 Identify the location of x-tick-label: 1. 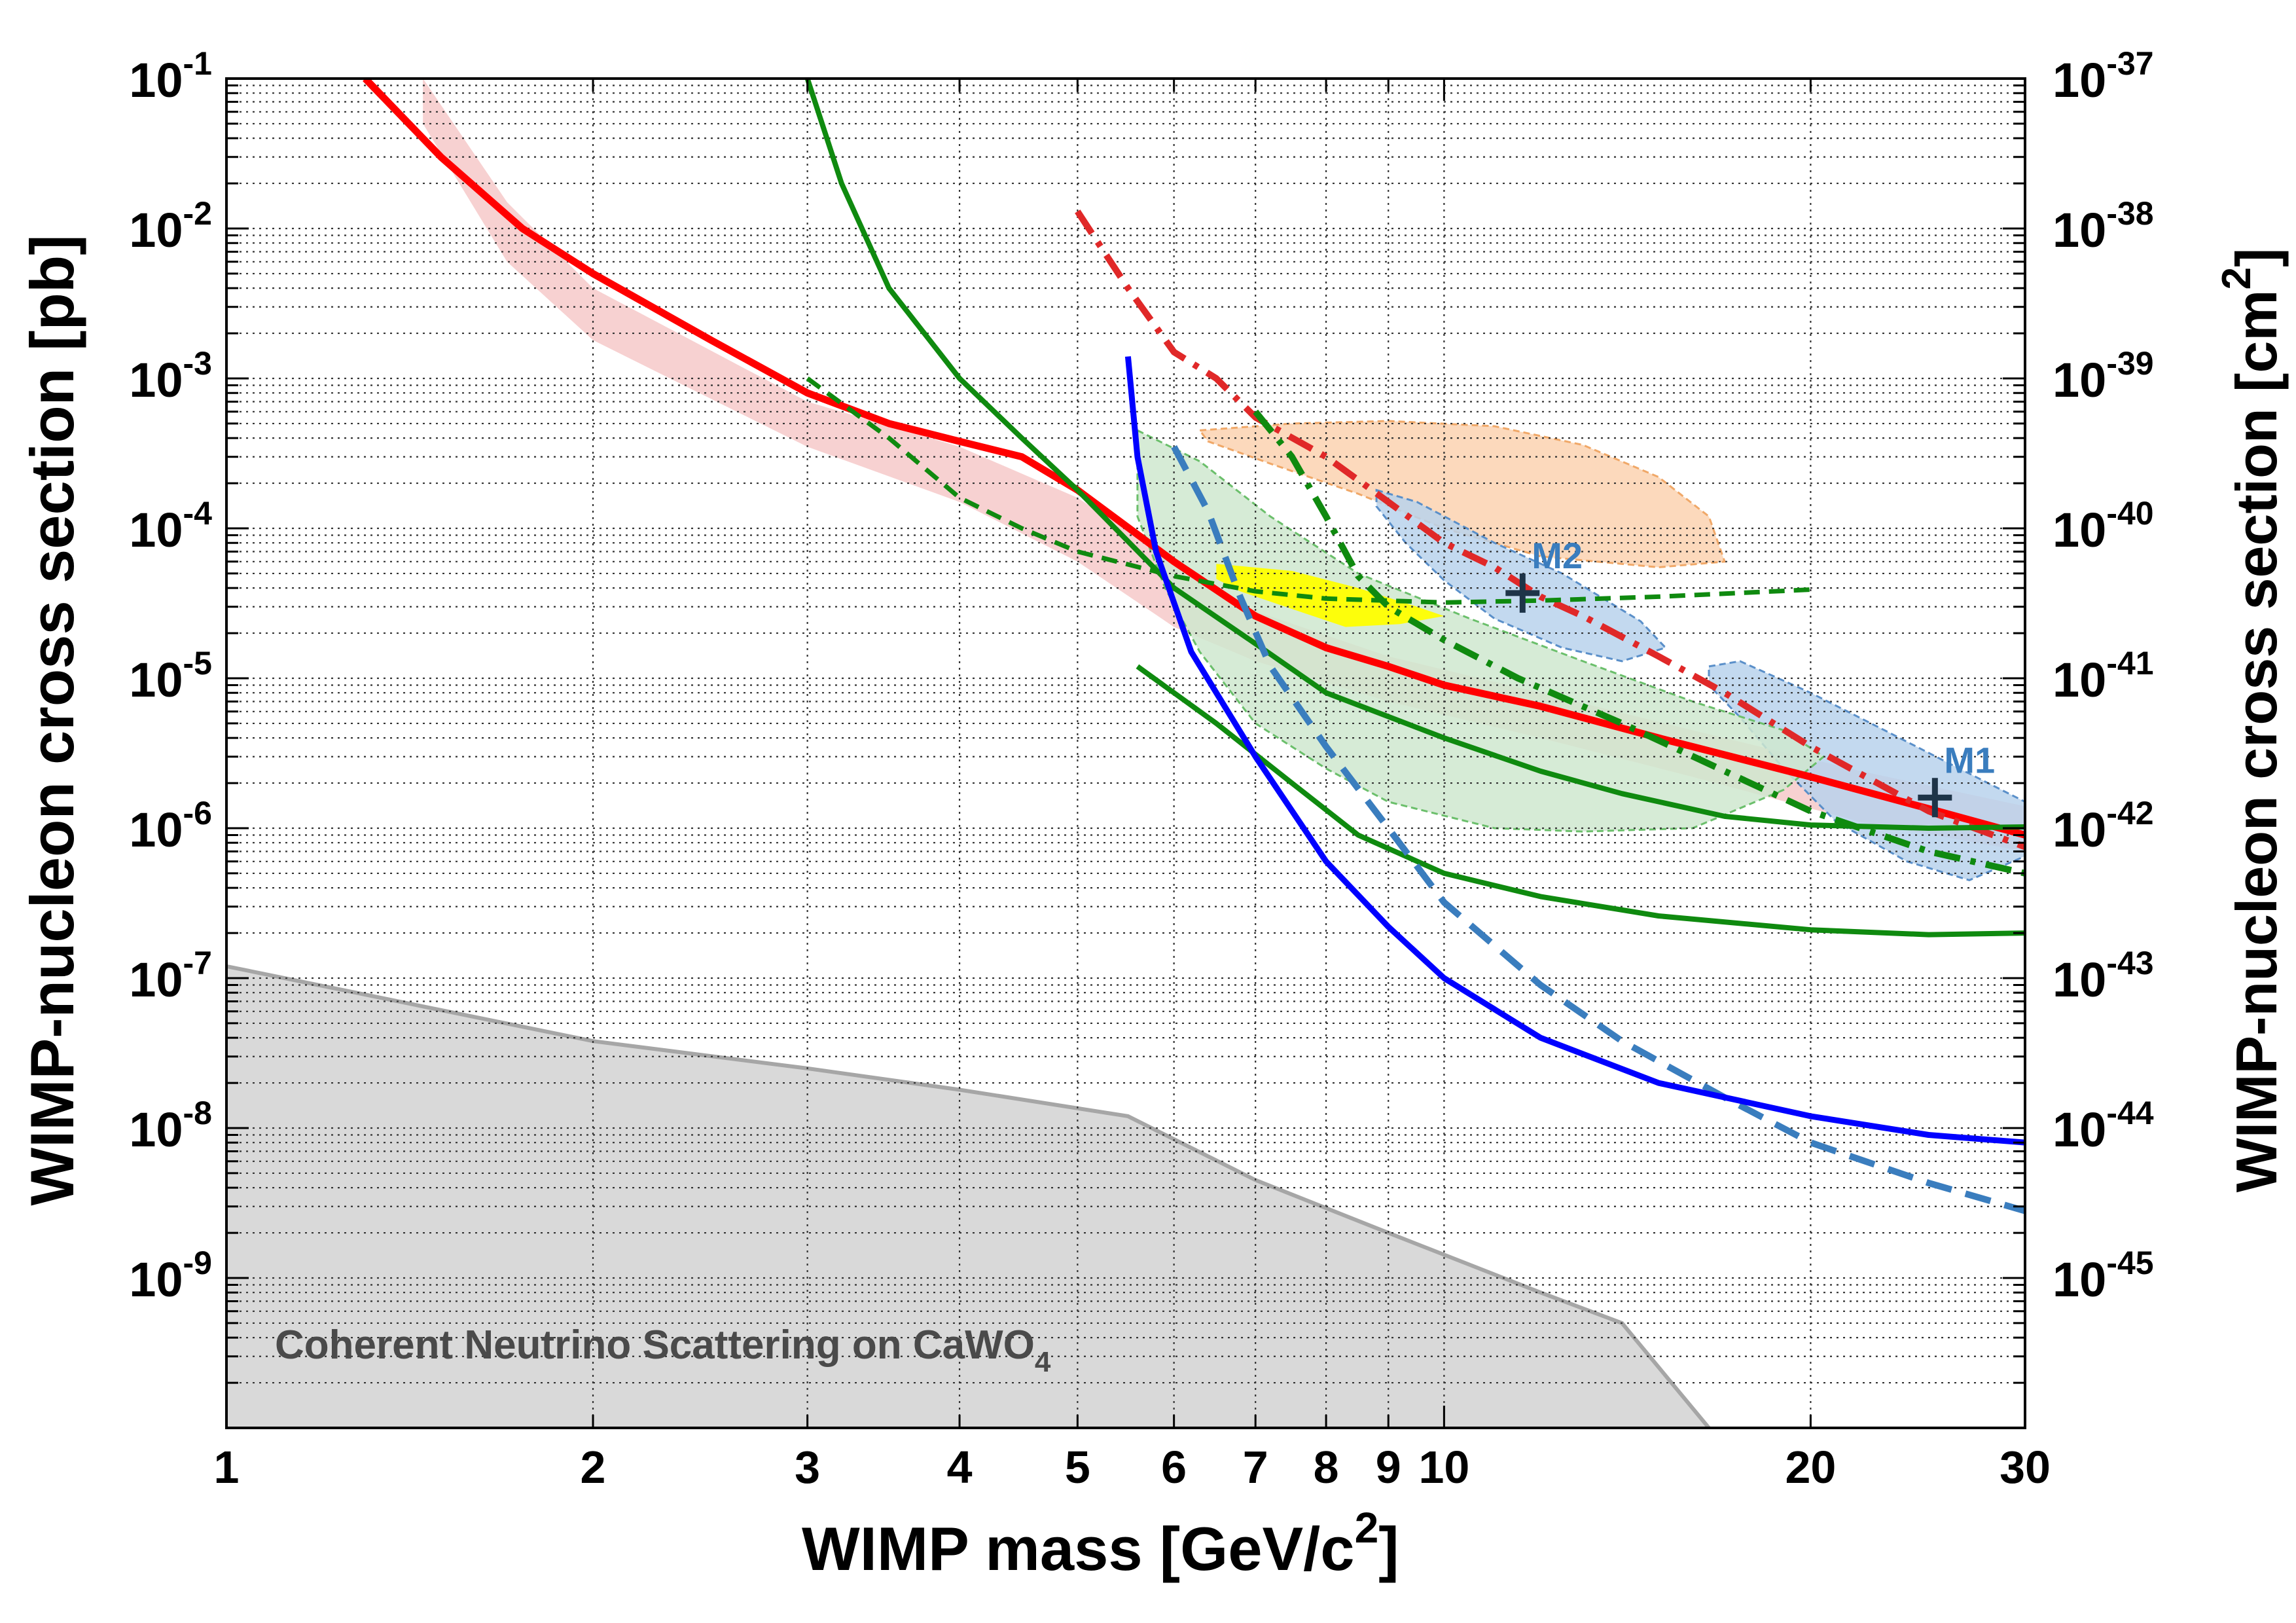
(227, 1467).